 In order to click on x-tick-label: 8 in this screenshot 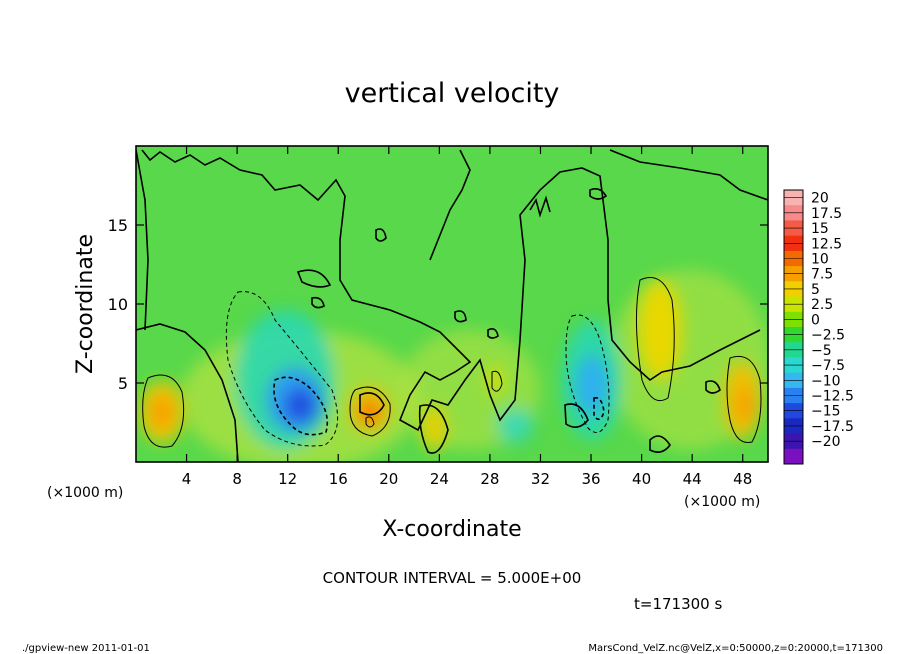, I will do `click(237, 479)`.